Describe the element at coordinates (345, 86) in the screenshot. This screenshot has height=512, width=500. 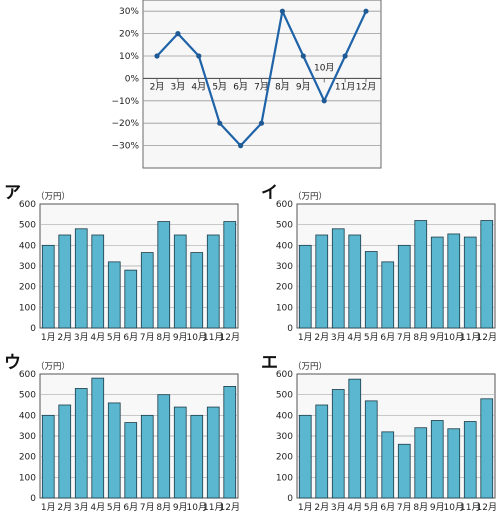
I see `line-x-tick-label: 11月` at that location.